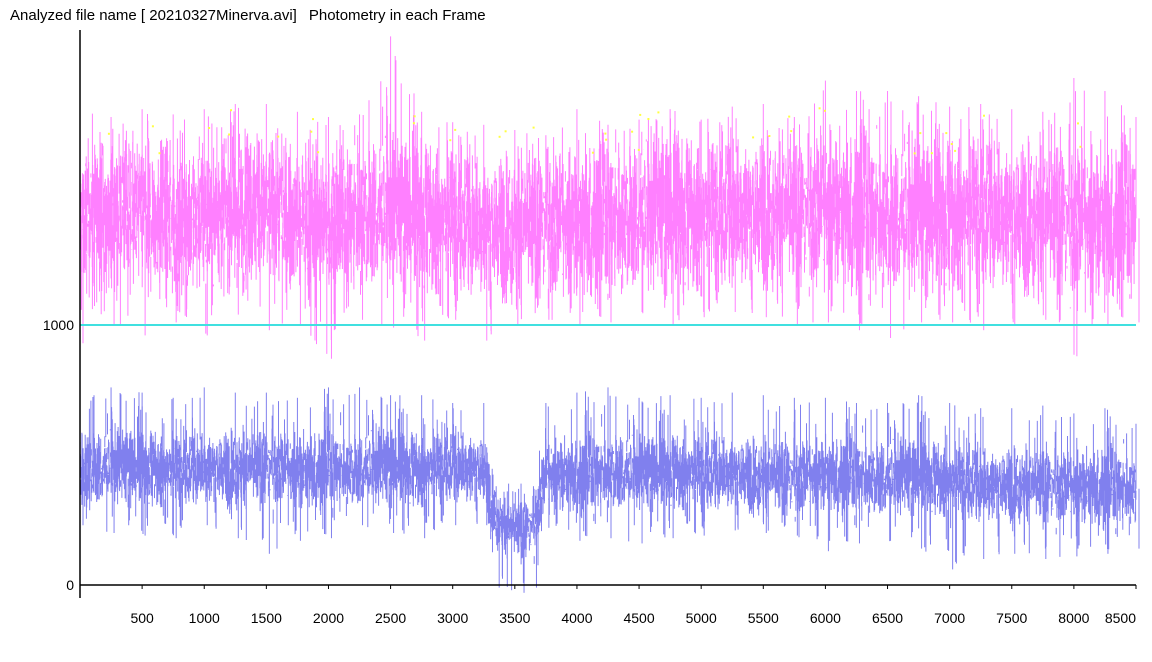 This screenshot has width=1152, height=662. Describe the element at coordinates (701, 618) in the screenshot. I see `x-tick-label: 5000` at that location.